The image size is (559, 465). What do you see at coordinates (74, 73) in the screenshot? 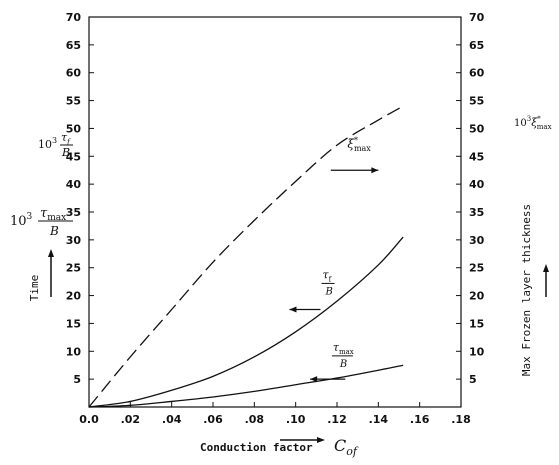
I see `y-tick-label-left: 60` at bounding box center [74, 73].